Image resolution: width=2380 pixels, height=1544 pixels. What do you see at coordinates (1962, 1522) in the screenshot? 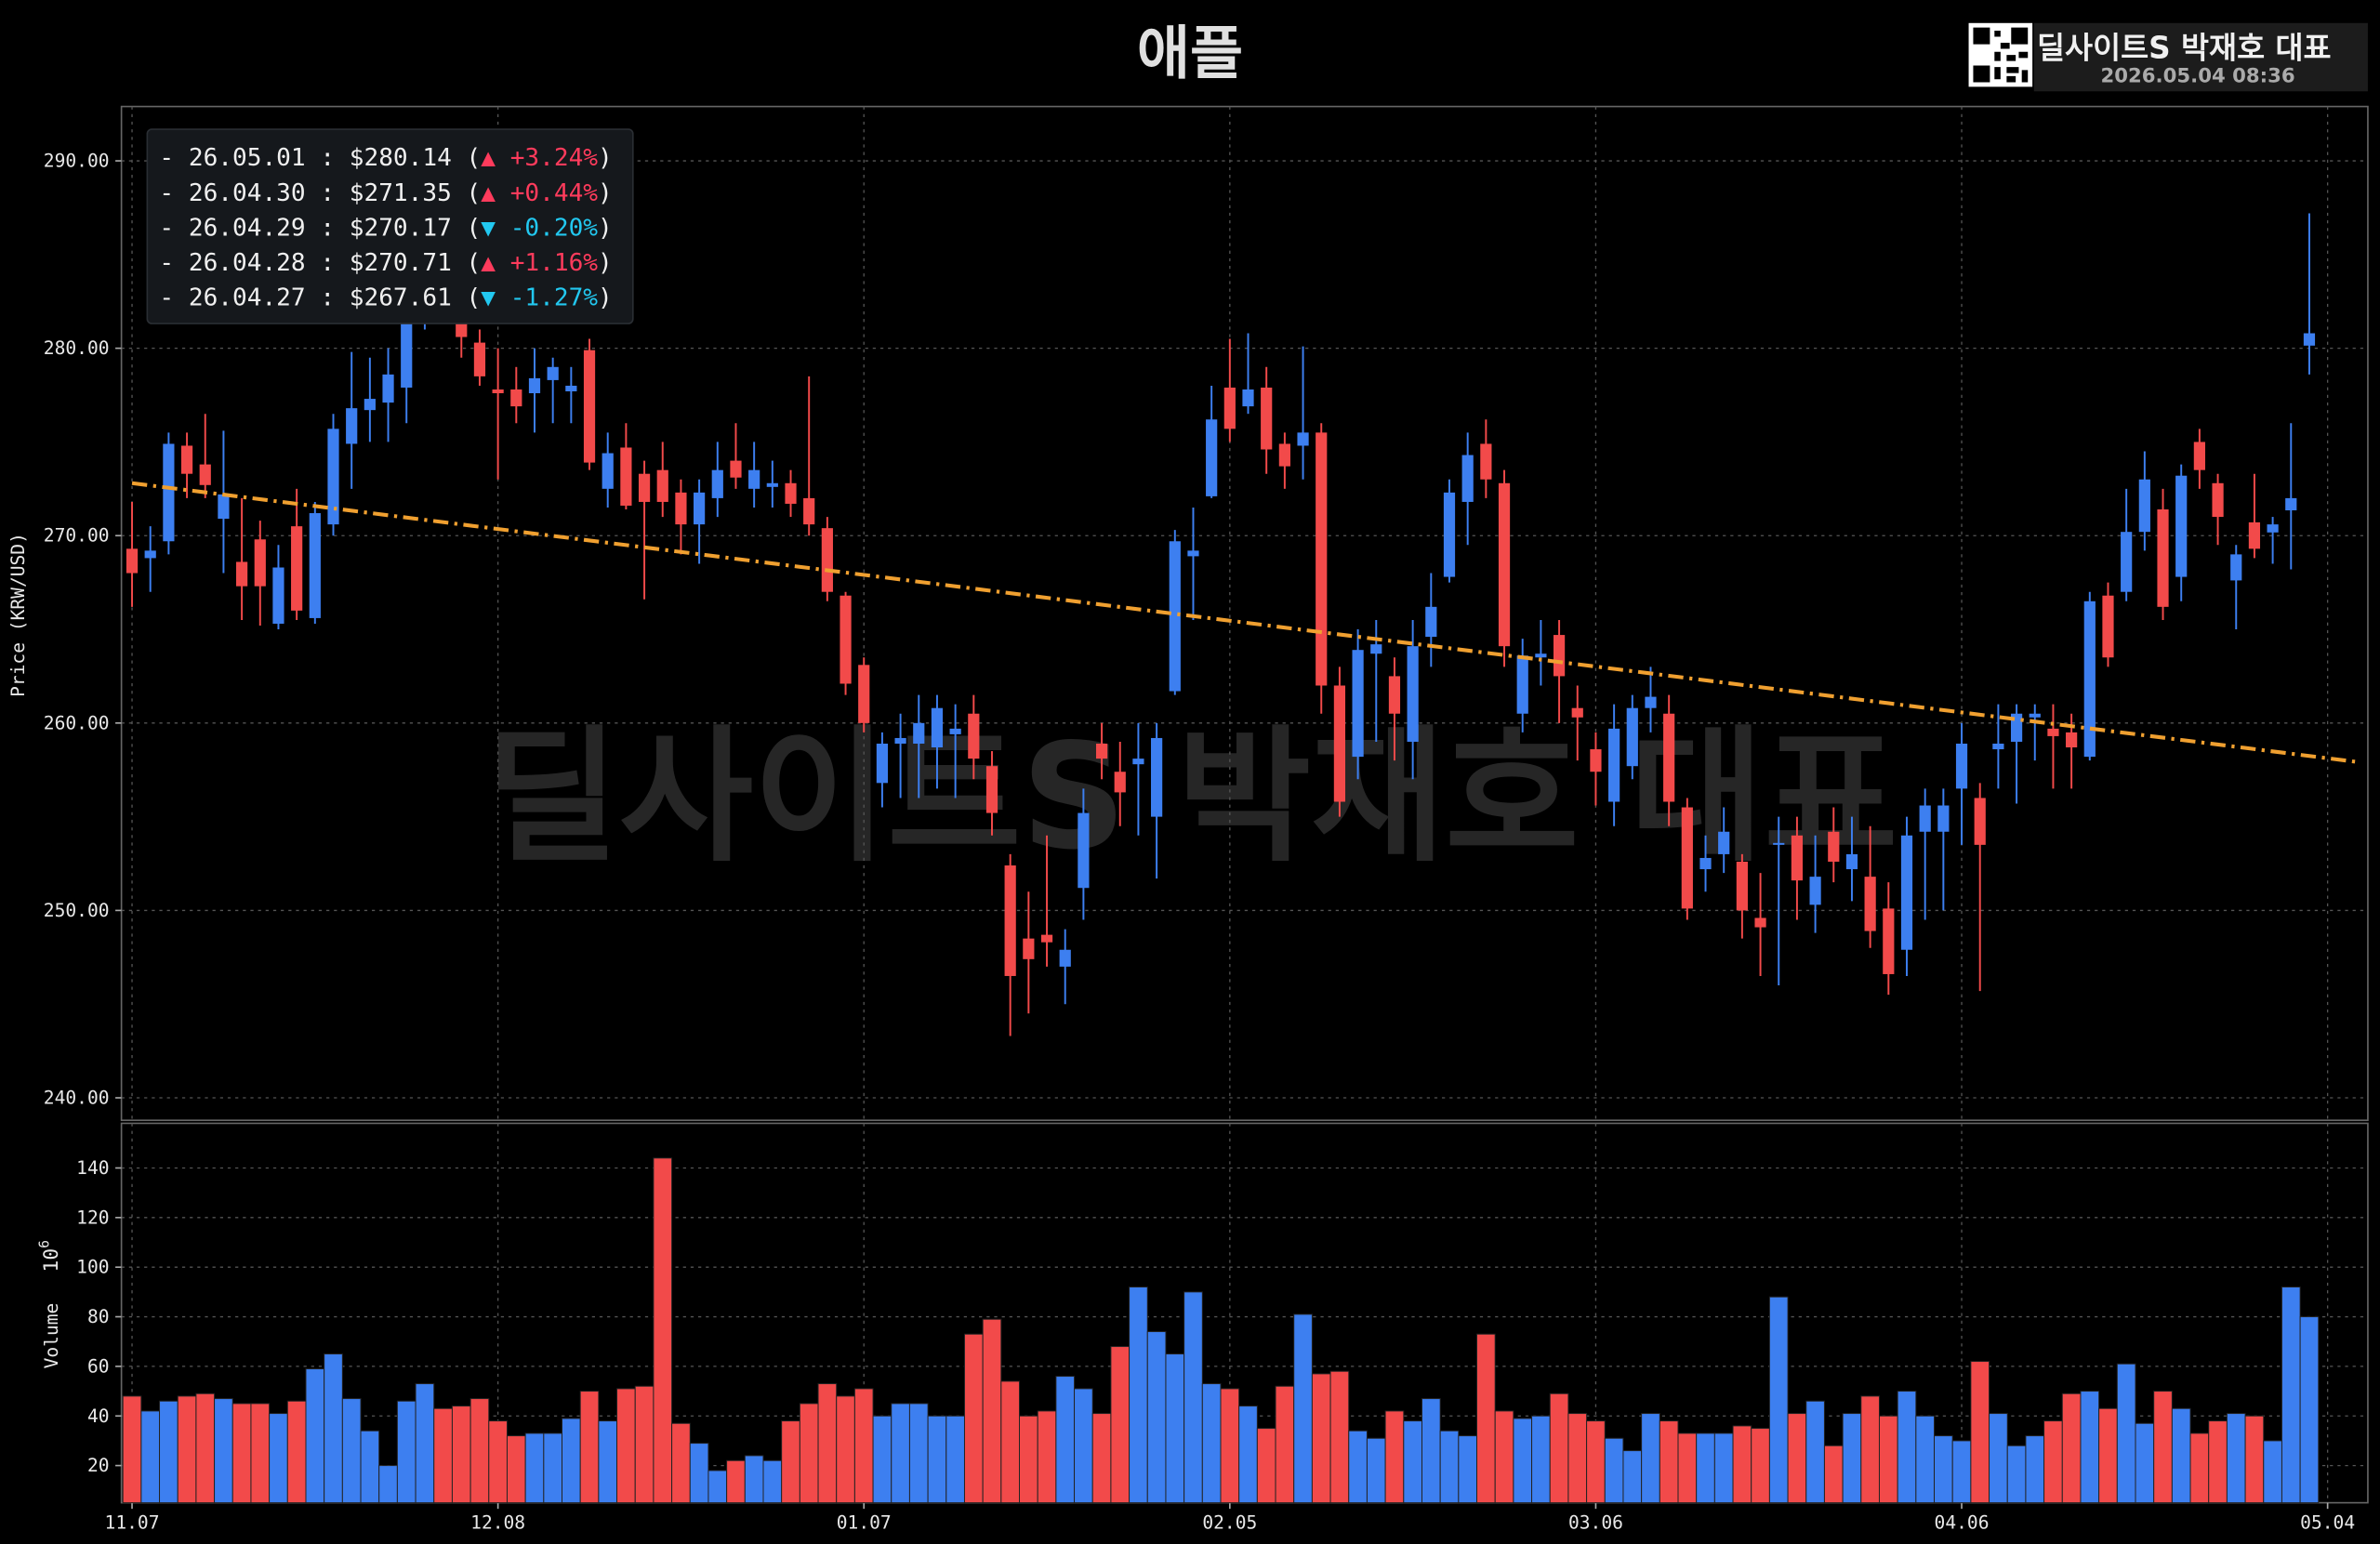
I see `x-tick-label: 04.06` at bounding box center [1962, 1522].